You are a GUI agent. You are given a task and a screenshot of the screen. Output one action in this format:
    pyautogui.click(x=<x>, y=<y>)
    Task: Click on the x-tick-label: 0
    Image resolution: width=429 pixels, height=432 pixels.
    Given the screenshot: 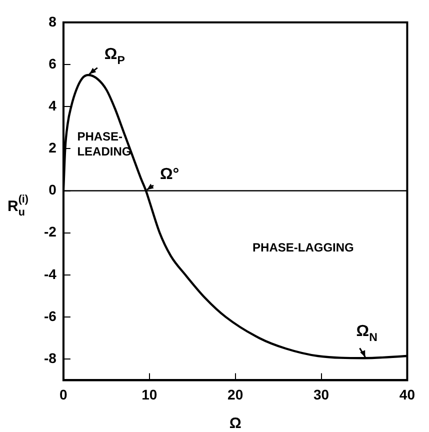 What is the action you would take?
    pyautogui.click(x=64, y=394)
    